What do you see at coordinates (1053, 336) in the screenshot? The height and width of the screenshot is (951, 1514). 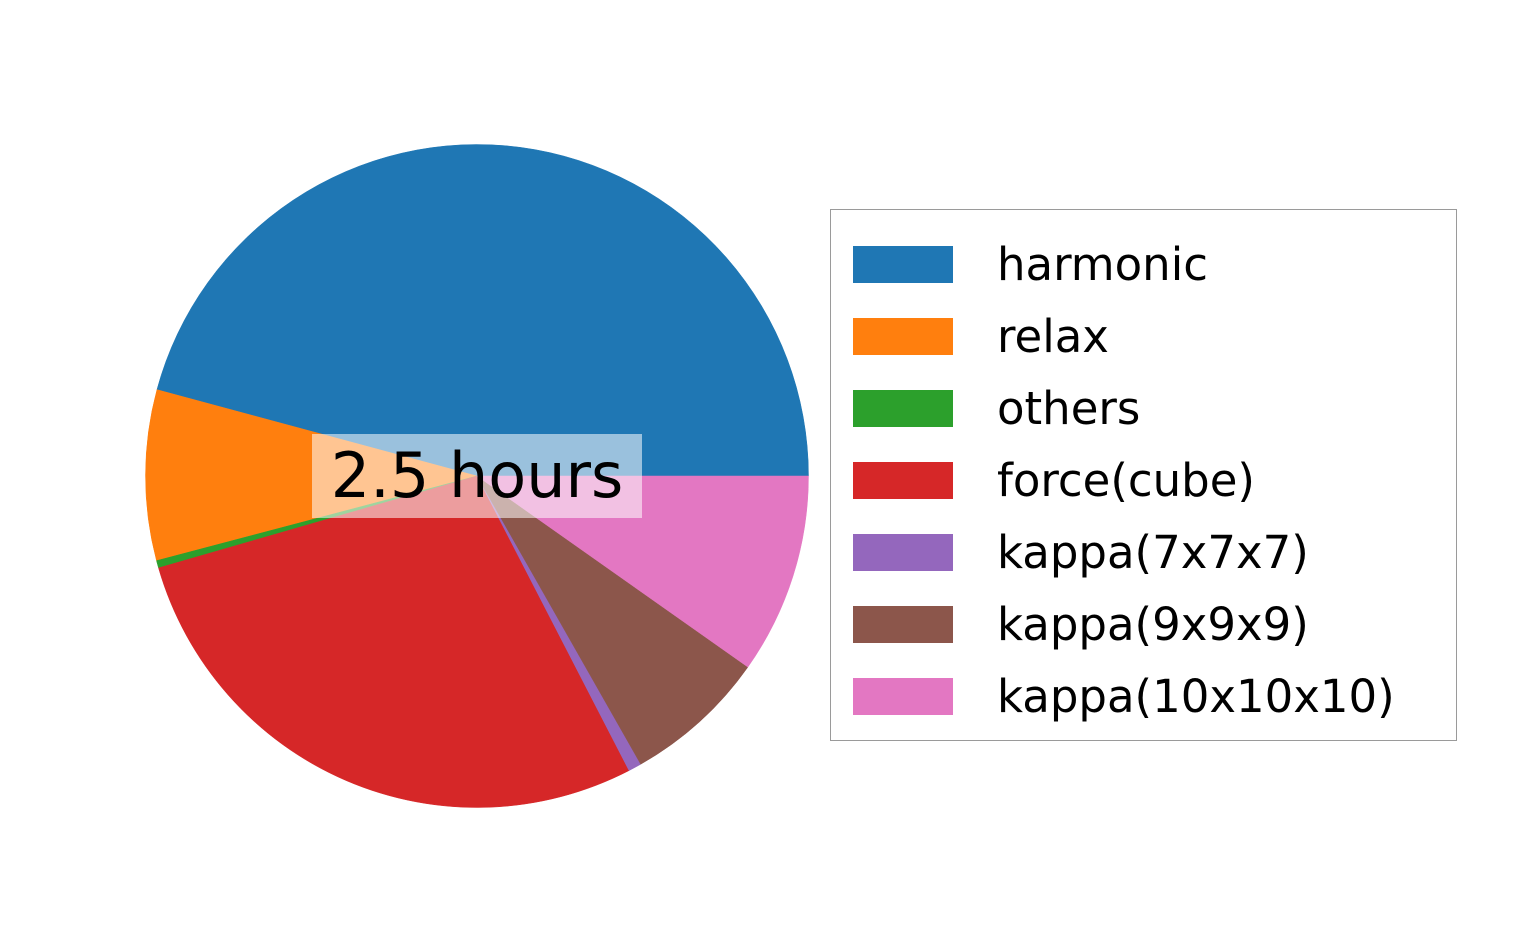 I see `legend-item-label: relax` at bounding box center [1053, 336].